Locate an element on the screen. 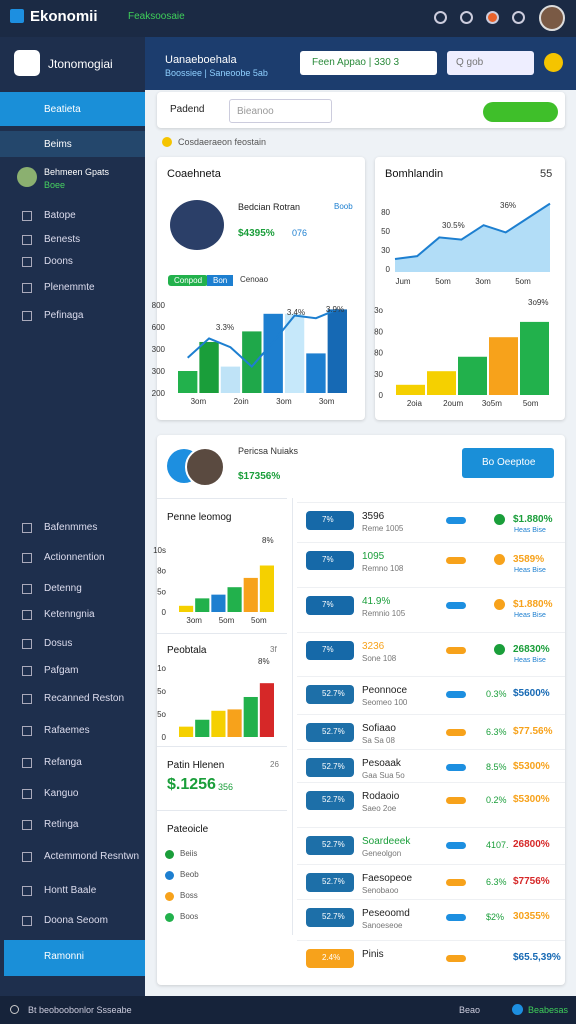 The width and height of the screenshot is (576, 1024). big-button is located at coordinates (508, 463).